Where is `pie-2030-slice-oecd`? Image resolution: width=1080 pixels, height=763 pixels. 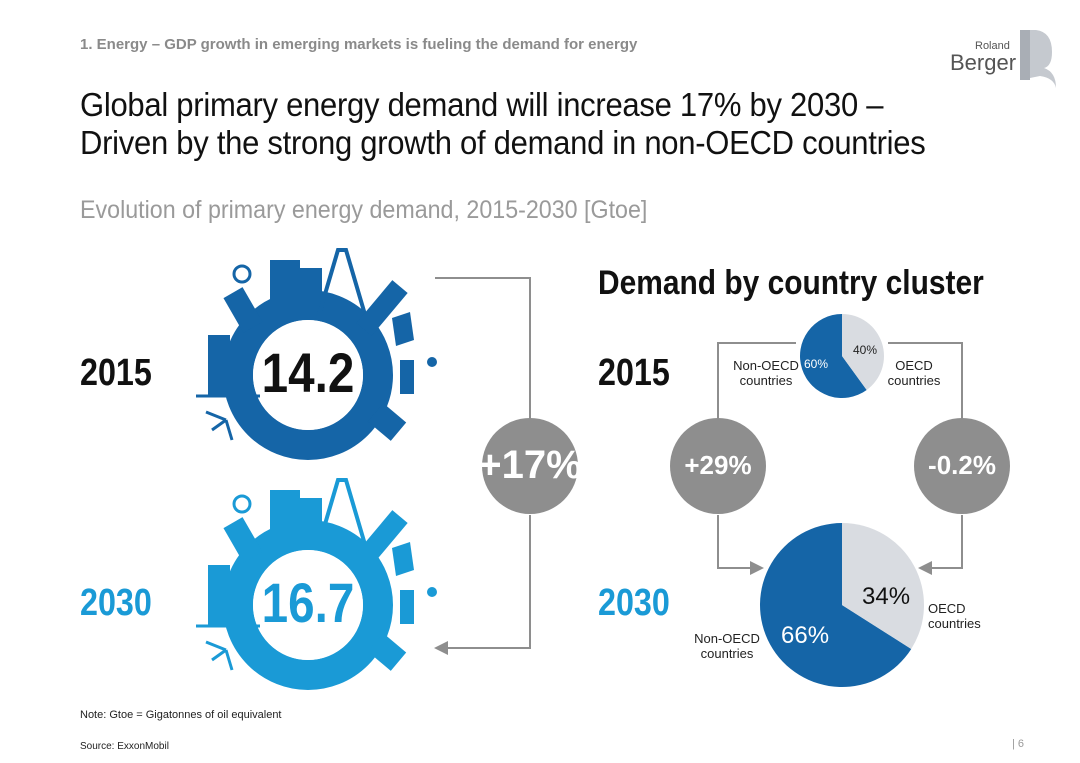
pie-2030-slice-oecd is located at coordinates (883, 586).